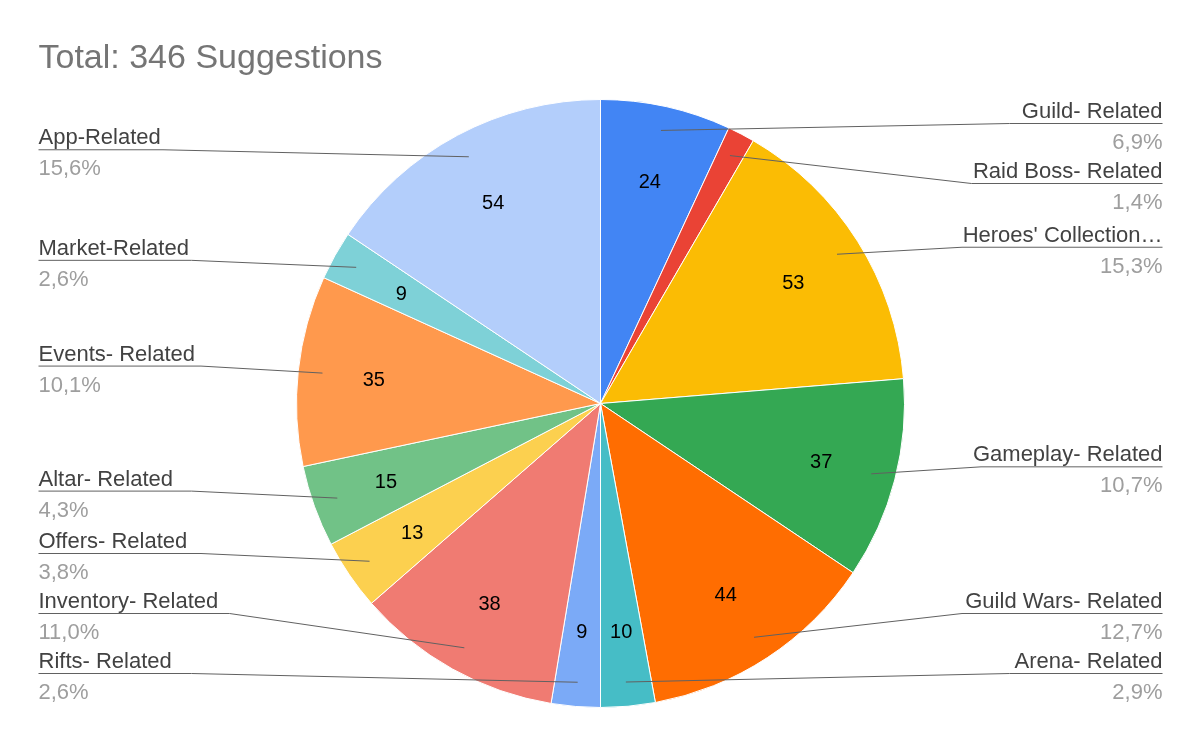  Describe the element at coordinates (113, 540) in the screenshot. I see `slice-label: Offers- Related` at that location.